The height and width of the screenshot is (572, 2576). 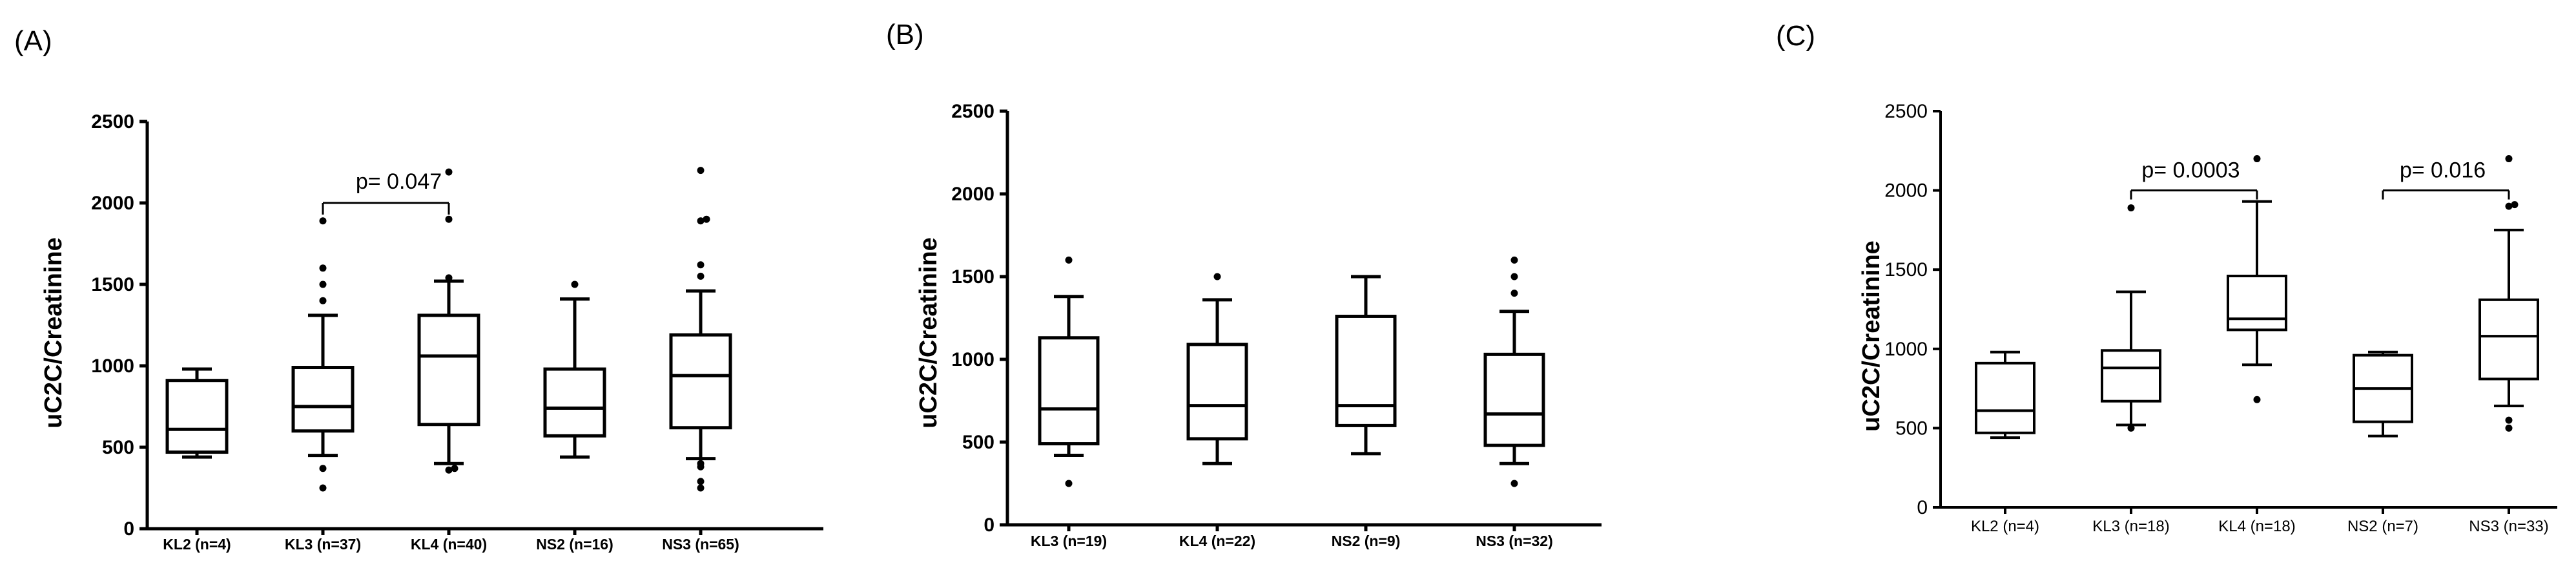 I want to click on x-tick-label: KL4 (n=18), so click(x=2256, y=526).